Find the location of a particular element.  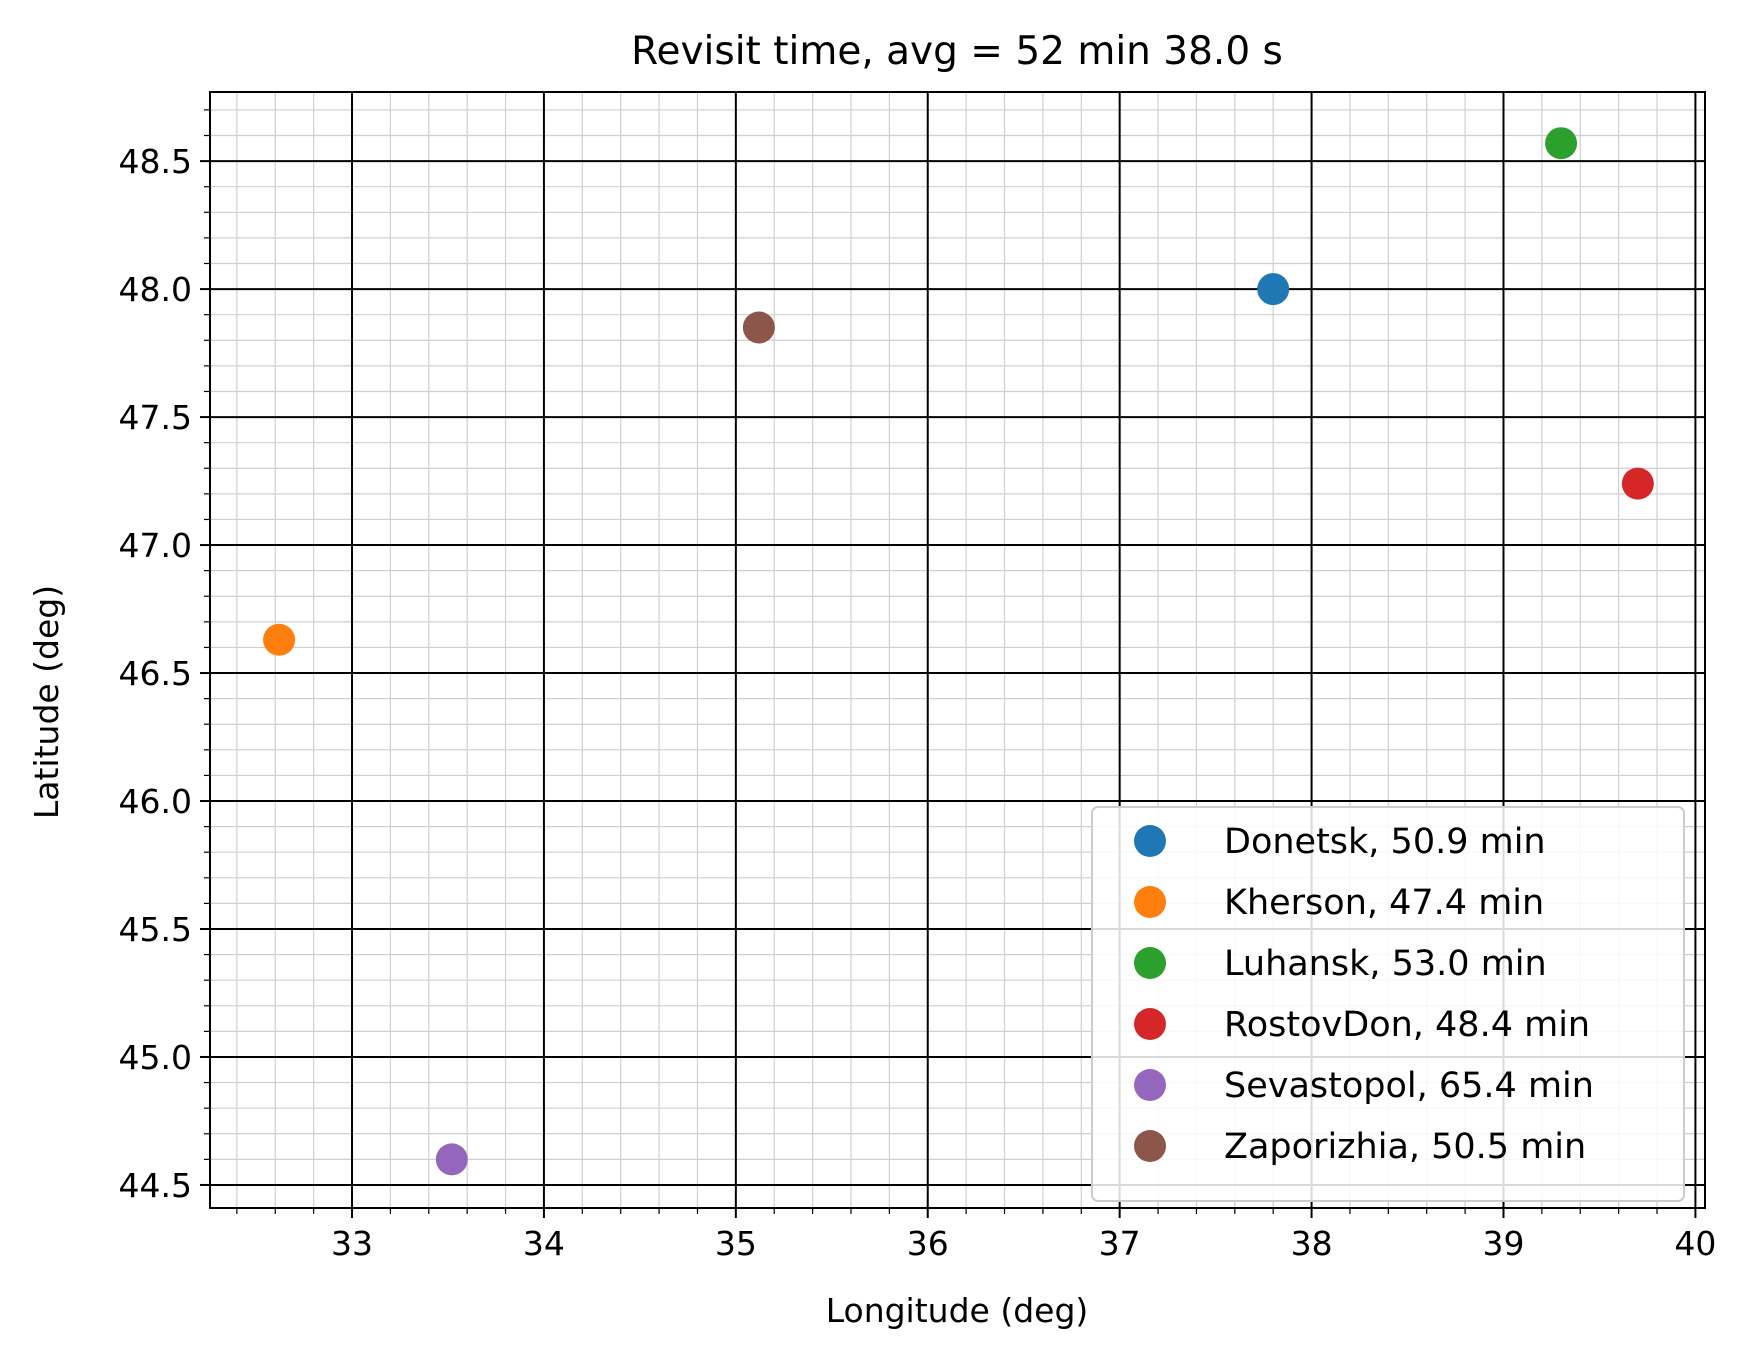

y-tick-label: 47.5 is located at coordinates (155, 417).